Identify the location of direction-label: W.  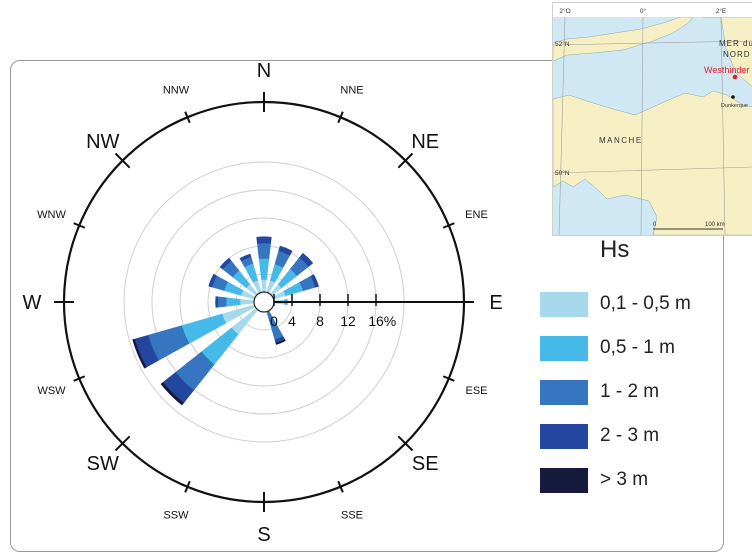
(32, 303).